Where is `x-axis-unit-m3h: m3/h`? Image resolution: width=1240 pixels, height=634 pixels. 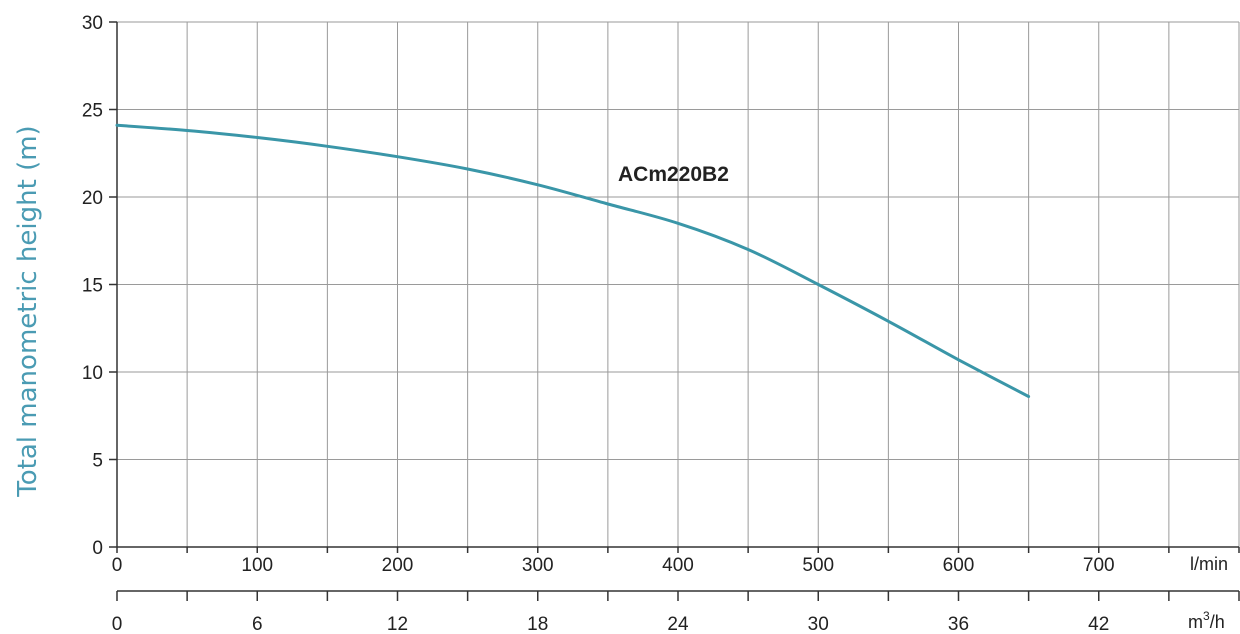
x-axis-unit-m3h: m3/h is located at coordinates (1206, 620).